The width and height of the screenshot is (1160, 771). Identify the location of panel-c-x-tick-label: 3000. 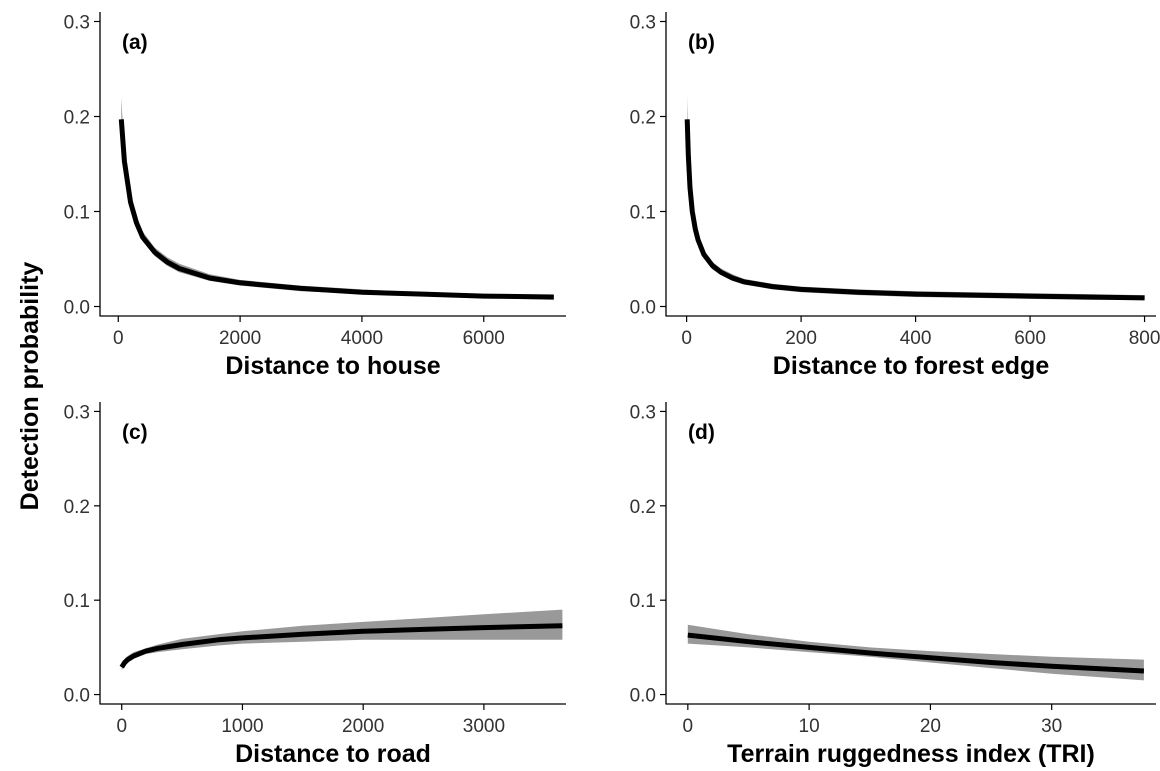
(484, 726).